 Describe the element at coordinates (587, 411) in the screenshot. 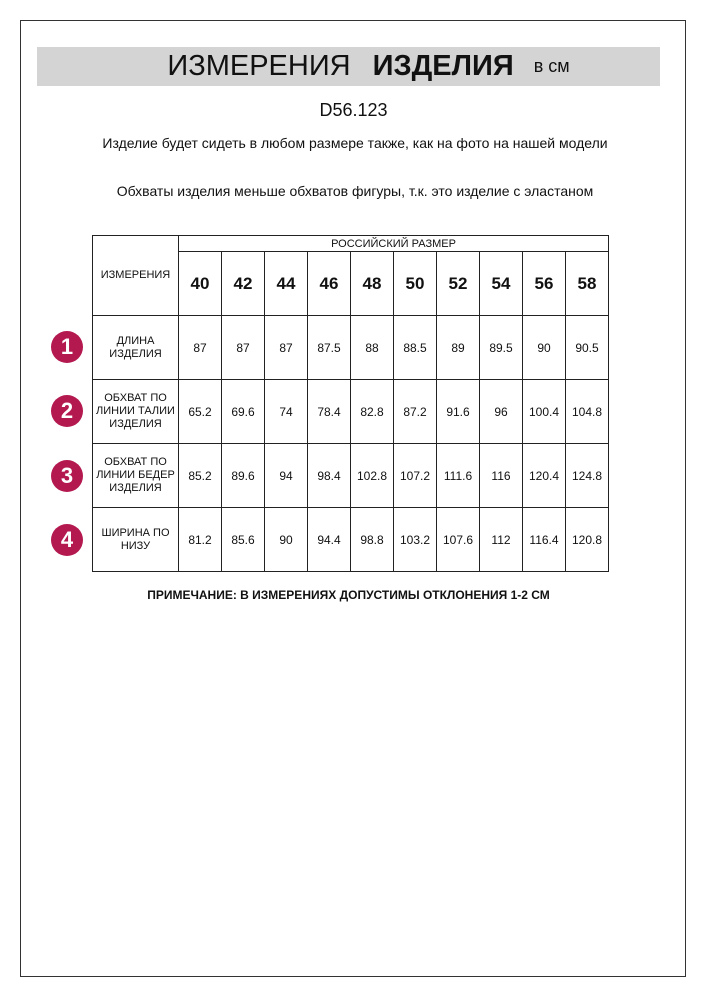

I see `measurement-value: 104.8` at that location.